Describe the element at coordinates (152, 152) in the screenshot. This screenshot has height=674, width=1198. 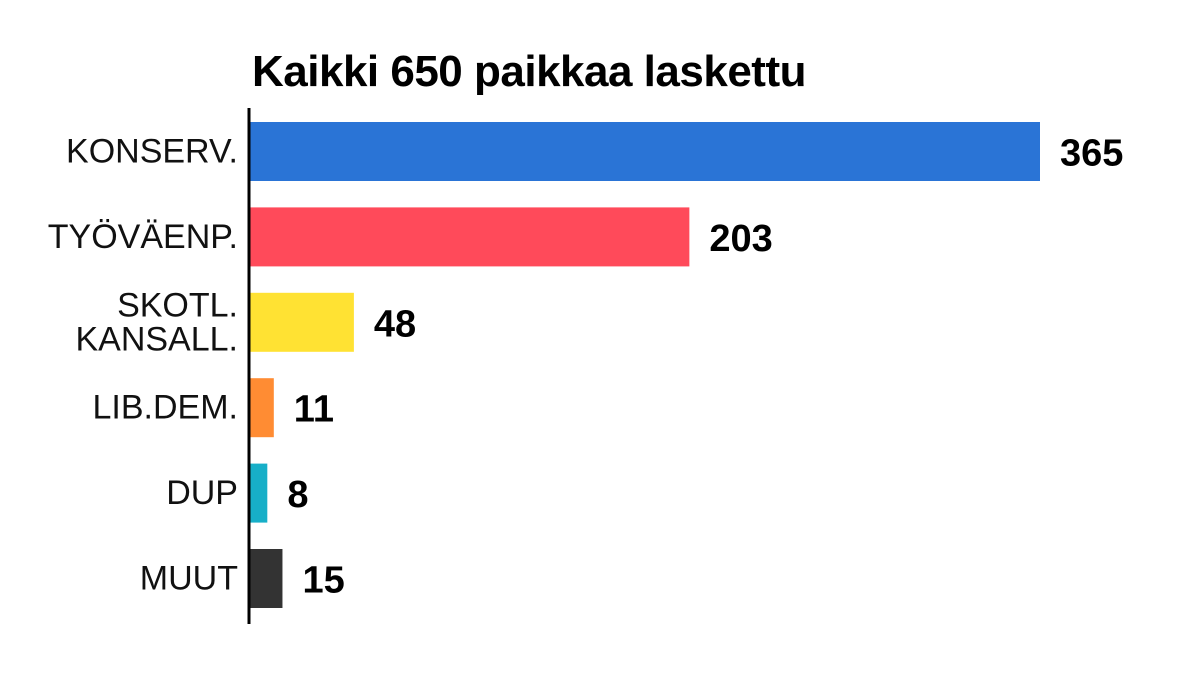
I see `category-label: KONSERV.` at that location.